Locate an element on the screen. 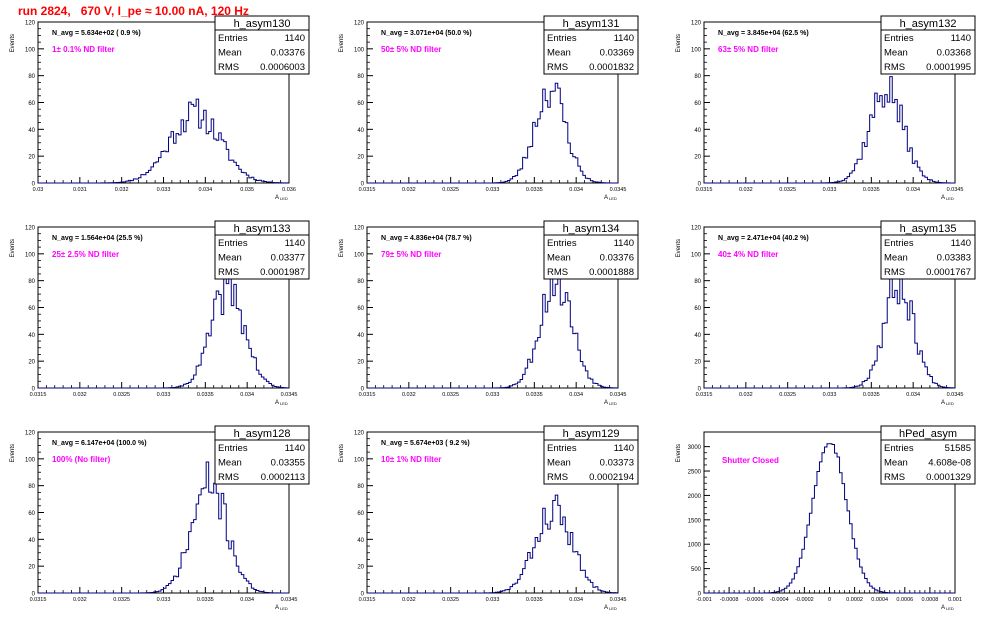 This screenshot has height=622, width=996. stat-value: 0.0006003 is located at coordinates (282, 67).